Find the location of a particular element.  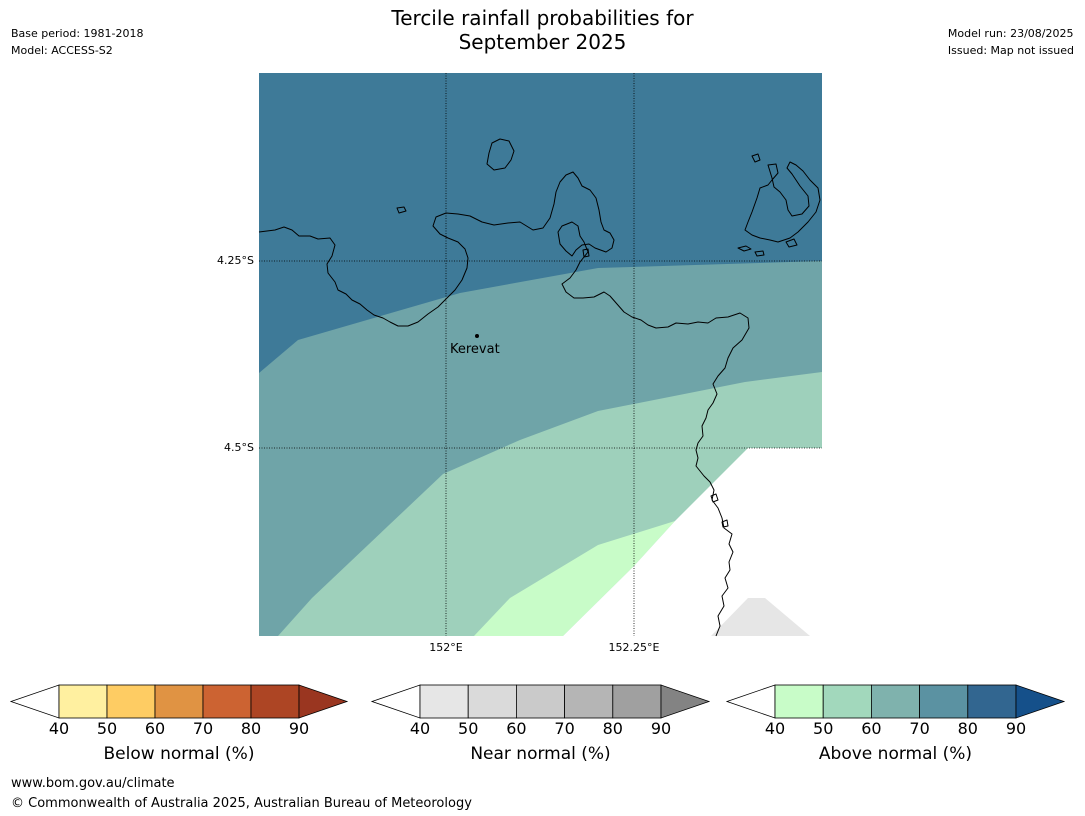

place-label-kerevat: Kerevat is located at coordinates (475, 349).